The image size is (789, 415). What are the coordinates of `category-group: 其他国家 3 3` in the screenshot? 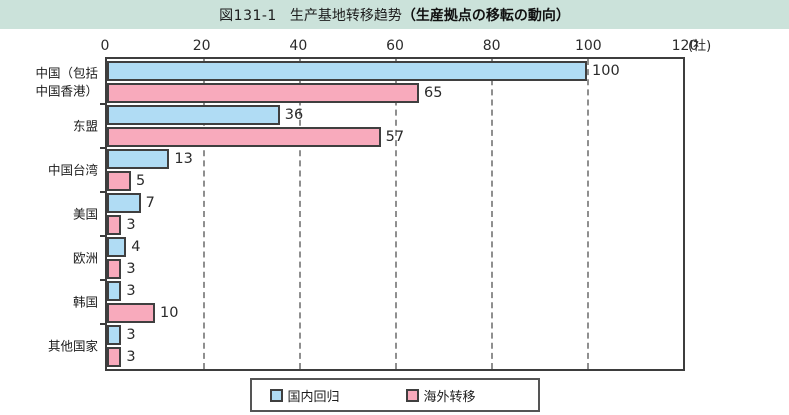 It's located at (365, 346).